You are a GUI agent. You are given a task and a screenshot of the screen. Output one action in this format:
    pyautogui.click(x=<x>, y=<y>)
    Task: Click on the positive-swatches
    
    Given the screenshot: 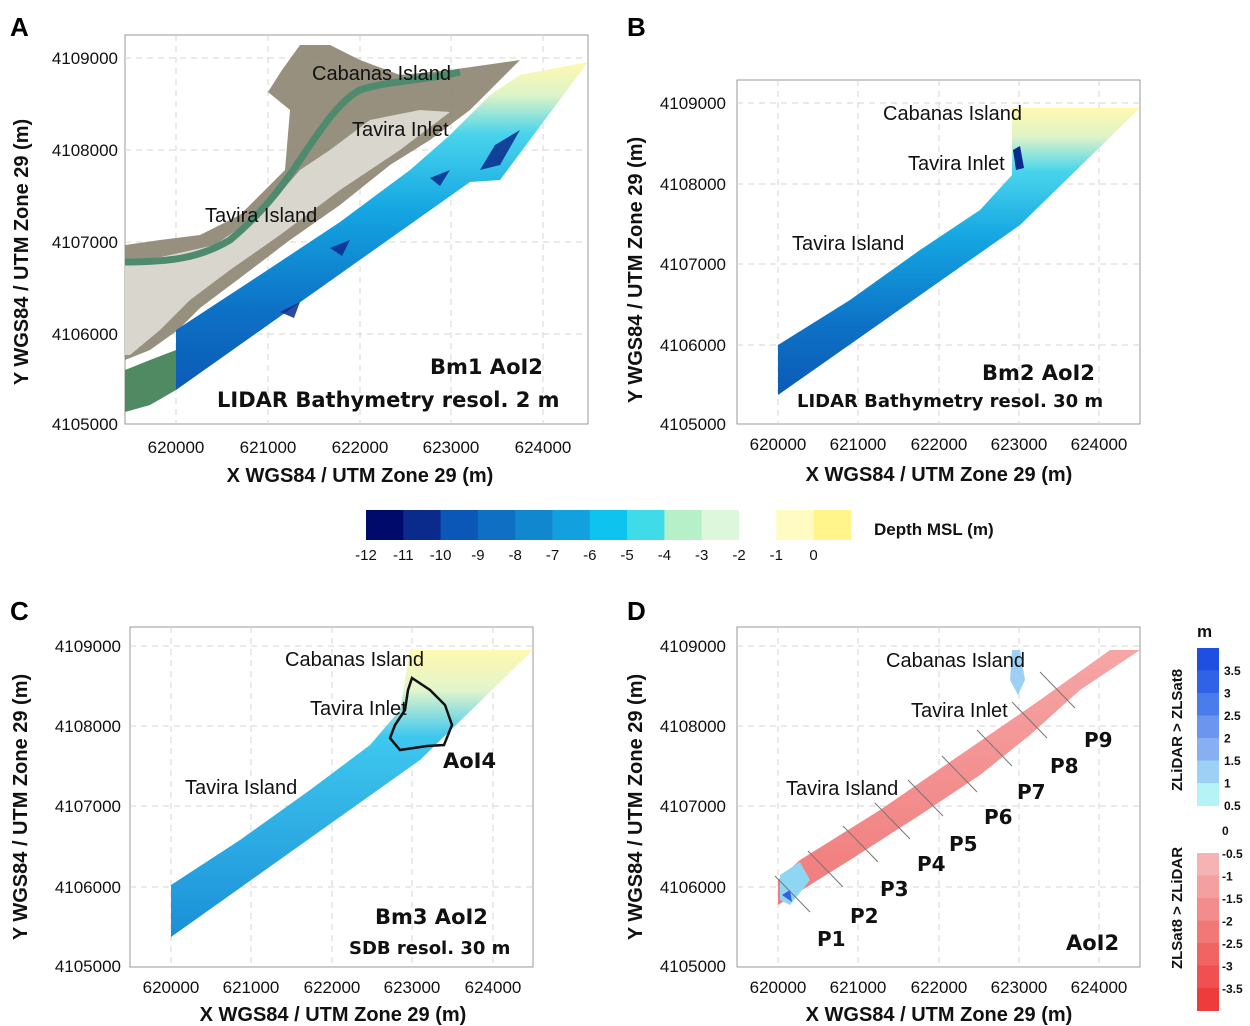 What is the action you would take?
    pyautogui.click(x=1208, y=727)
    